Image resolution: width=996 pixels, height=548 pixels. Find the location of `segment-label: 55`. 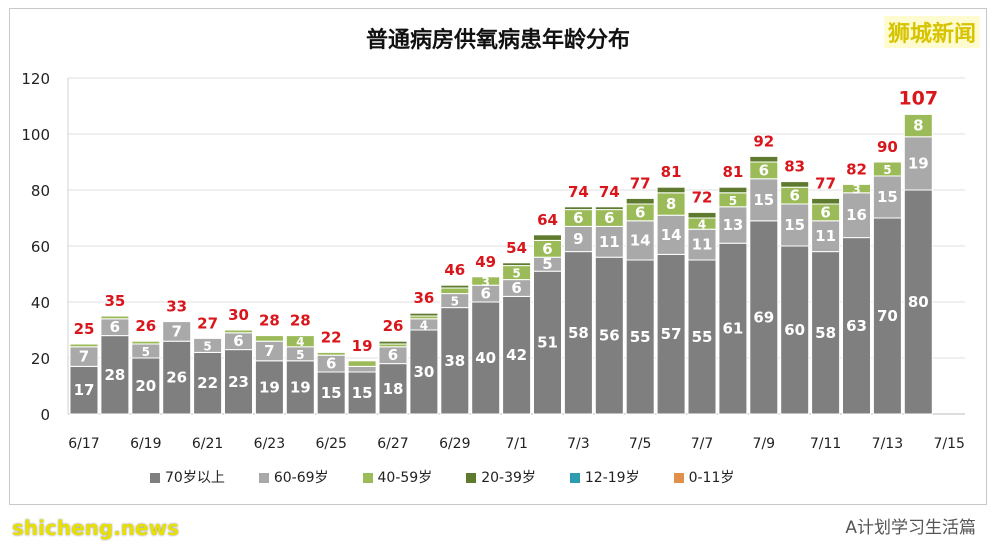

segment-label: 55 is located at coordinates (640, 337).